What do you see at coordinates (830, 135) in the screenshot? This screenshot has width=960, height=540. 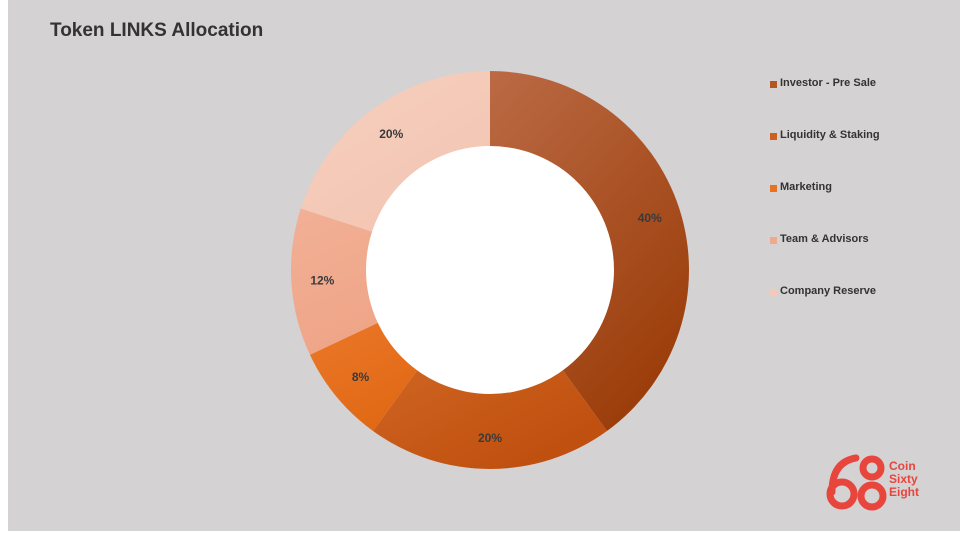 I see `legend-label: Liquidity & Staking` at bounding box center [830, 135].